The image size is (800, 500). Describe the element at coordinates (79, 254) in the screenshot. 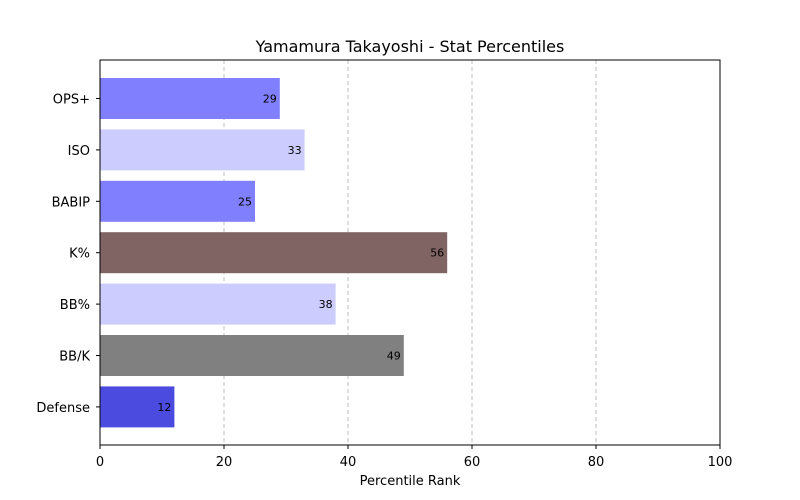

I see `y-tick-label: K%` at that location.